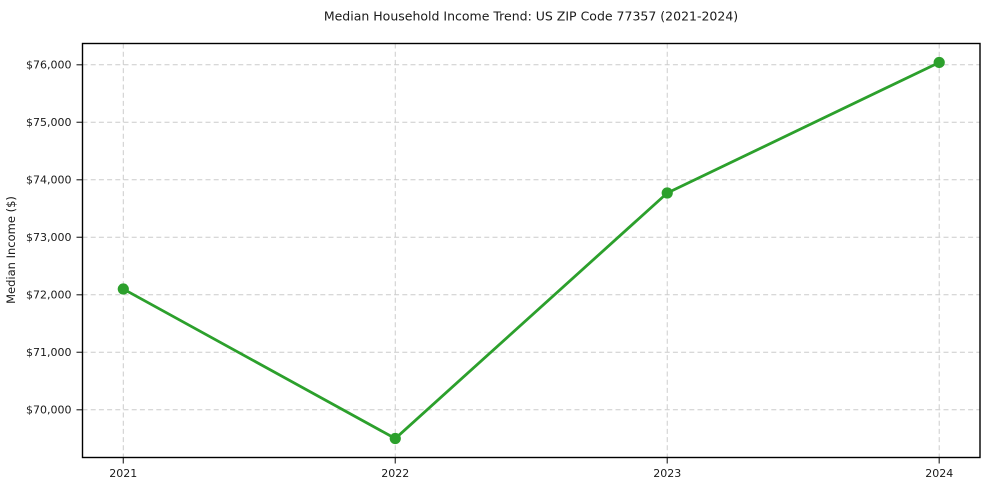 This screenshot has width=989, height=490. Describe the element at coordinates (395, 438) in the screenshot. I see `data-point-2022` at that location.